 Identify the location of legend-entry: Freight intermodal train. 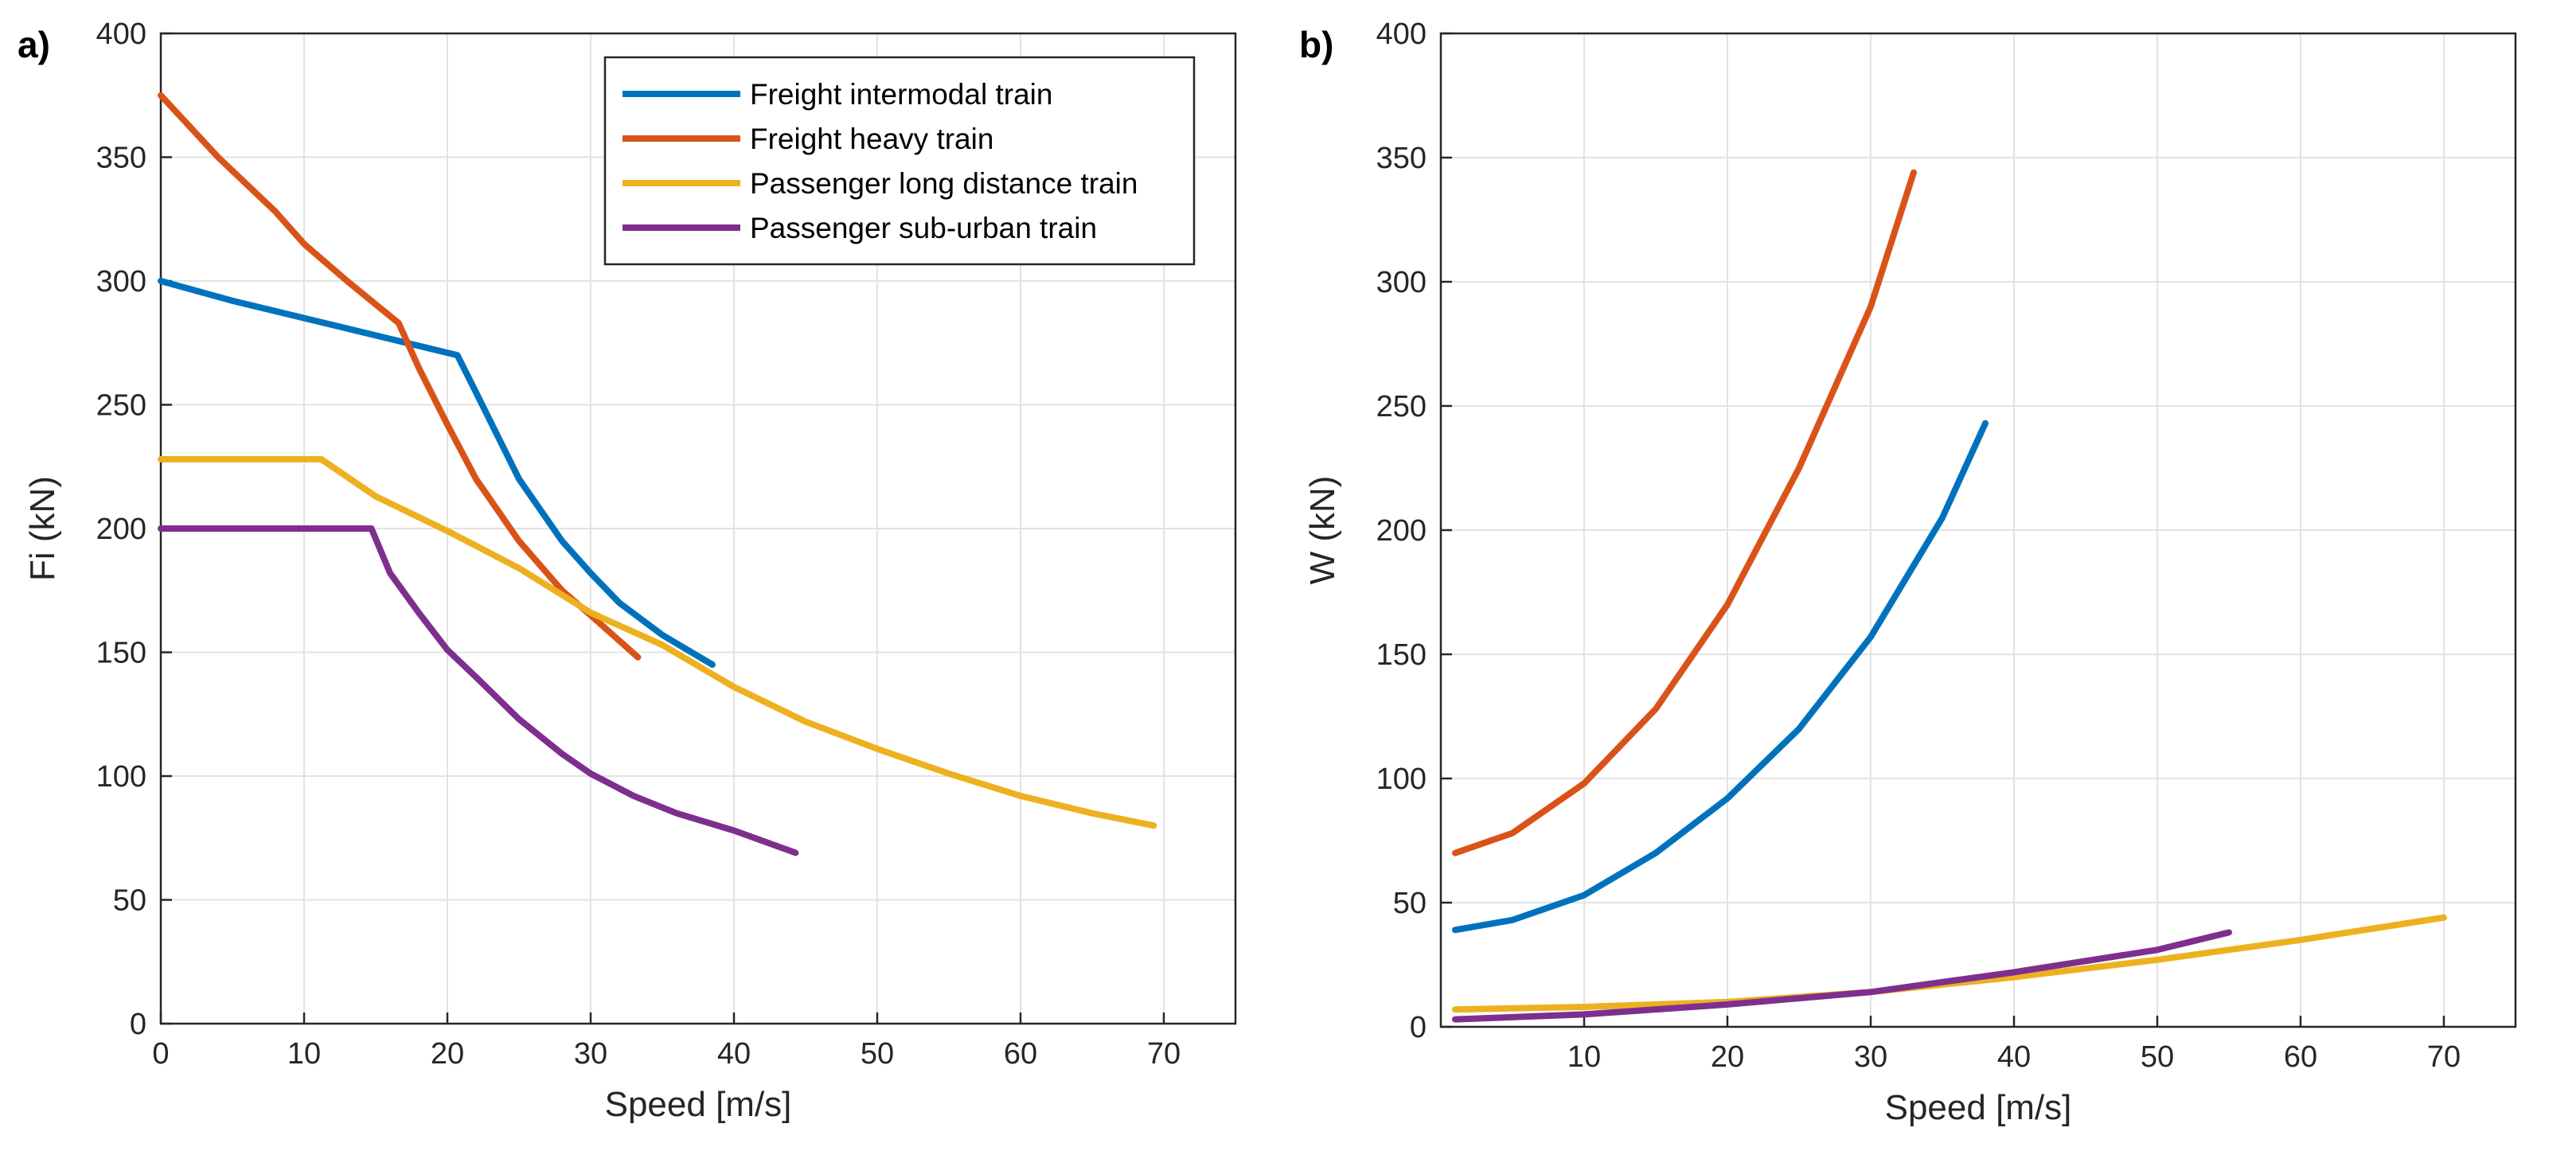
(901, 94).